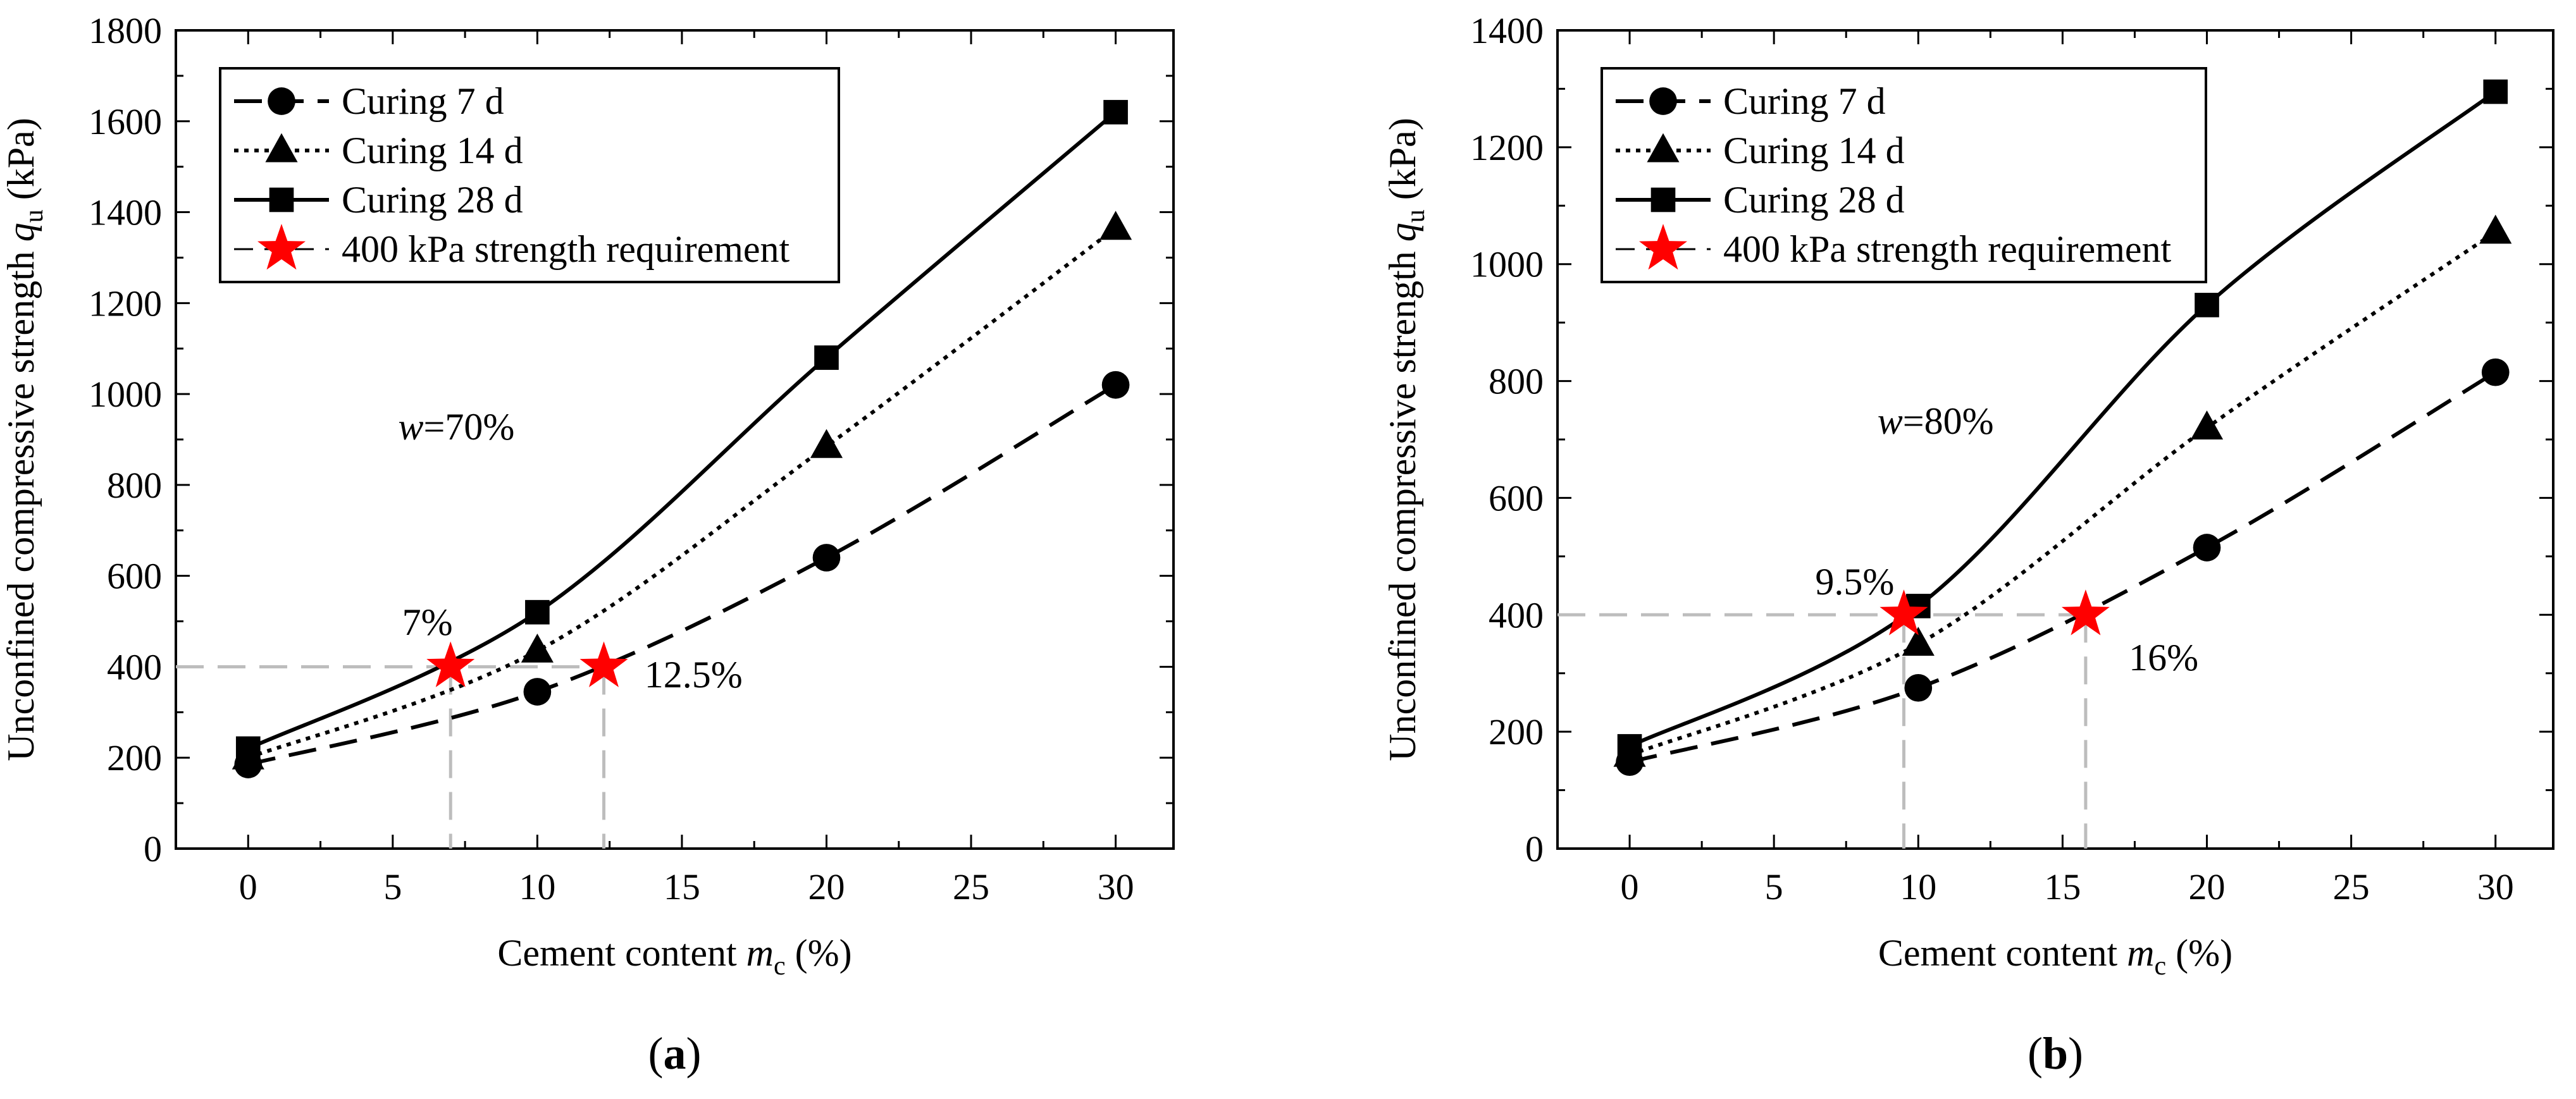 Image resolution: width=2576 pixels, height=1099 pixels. I want to click on panel-label-letter: b, so click(2055, 1053).